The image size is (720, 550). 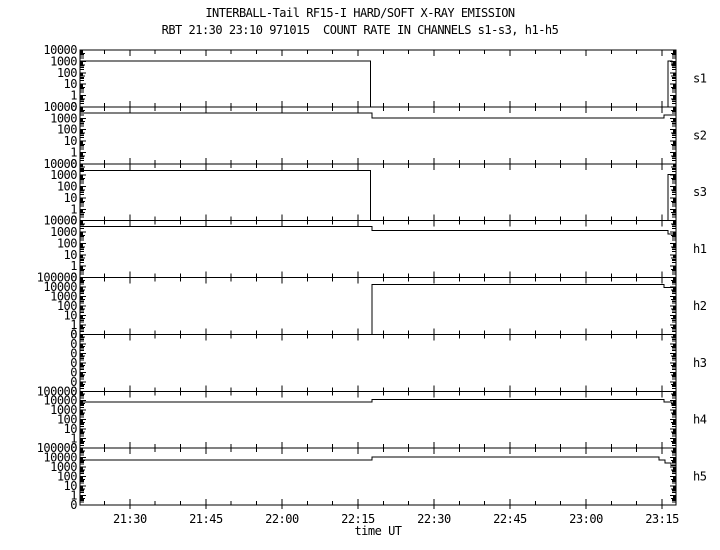 I want to click on channel-label-s3: s3, so click(x=700, y=192).